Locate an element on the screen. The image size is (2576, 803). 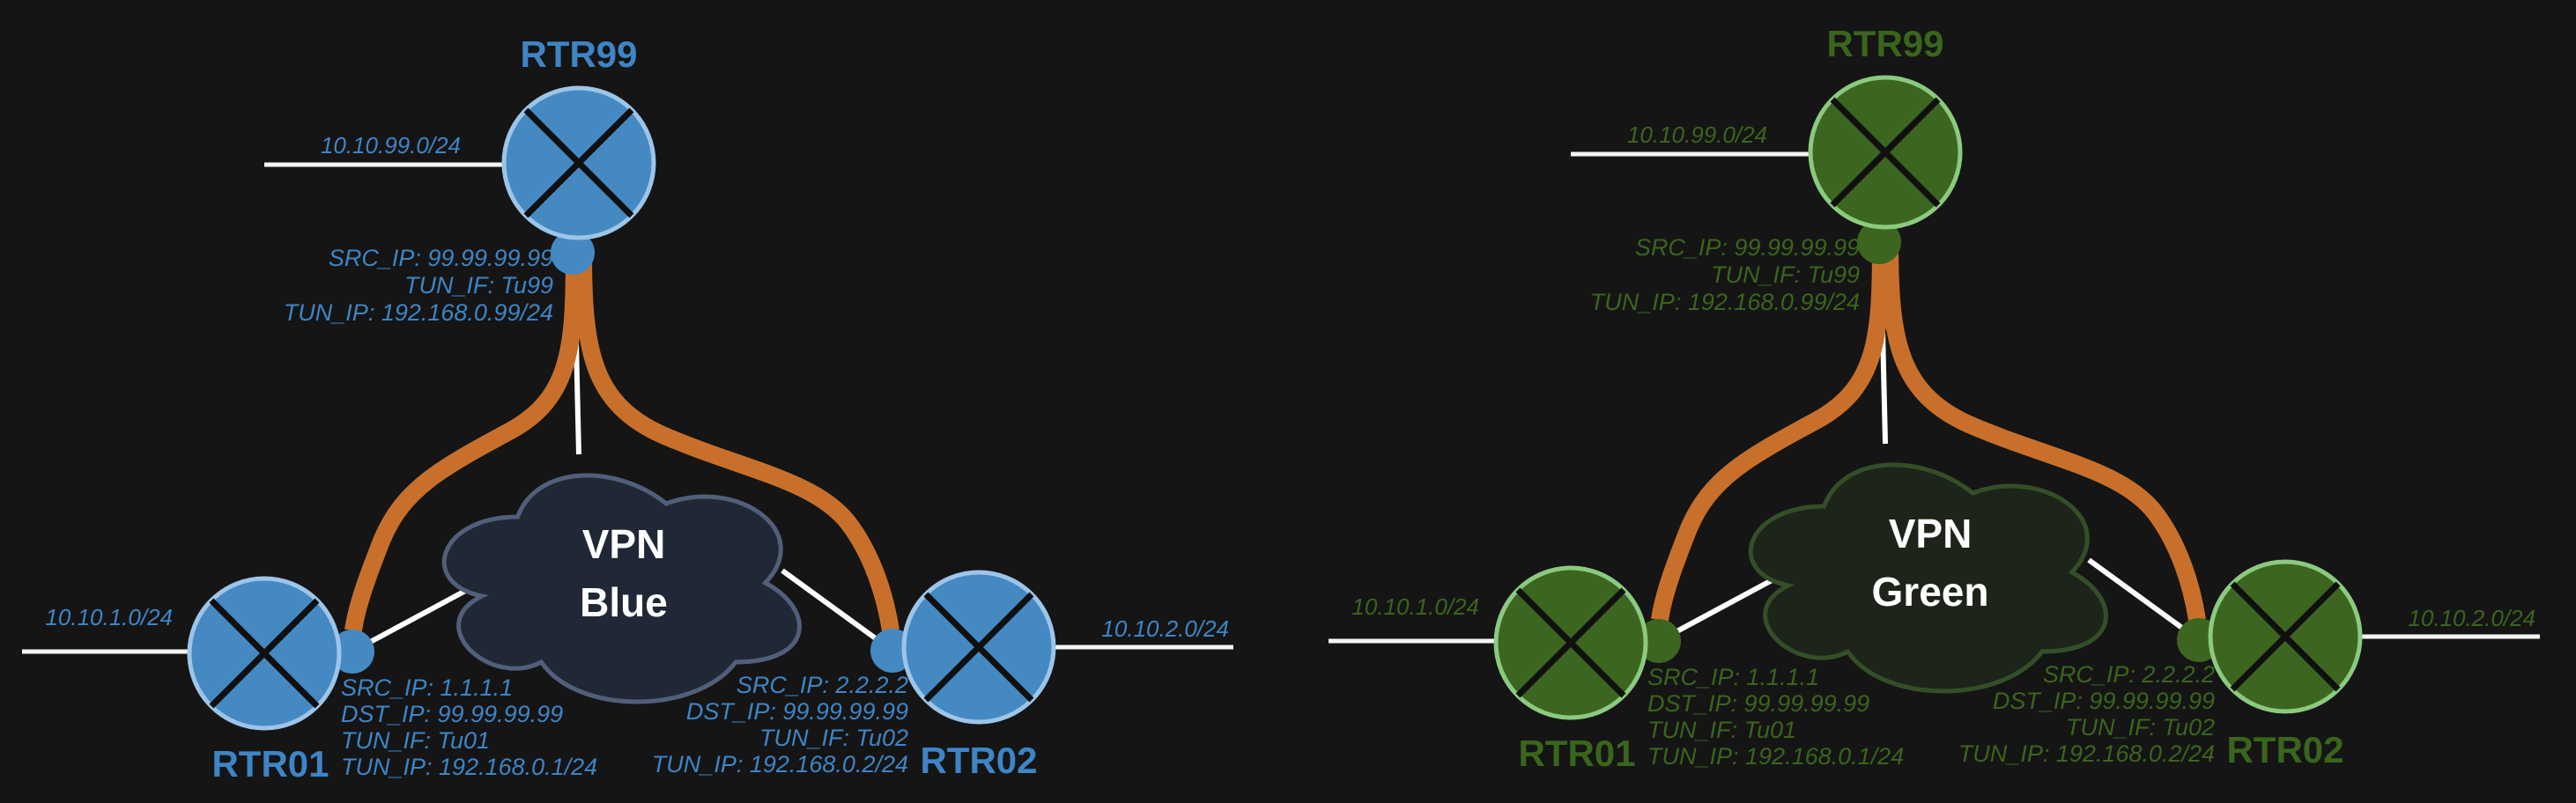
vpn-cloud: VPN Blue is located at coordinates (622, 589).